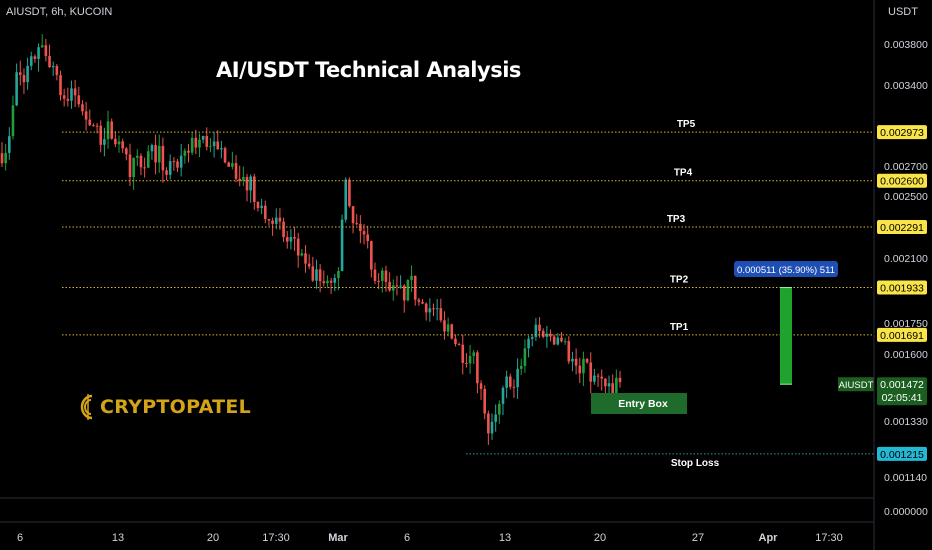 This screenshot has height=550, width=932. What do you see at coordinates (643, 404) in the screenshot?
I see `entry-box-label: Entry Box` at bounding box center [643, 404].